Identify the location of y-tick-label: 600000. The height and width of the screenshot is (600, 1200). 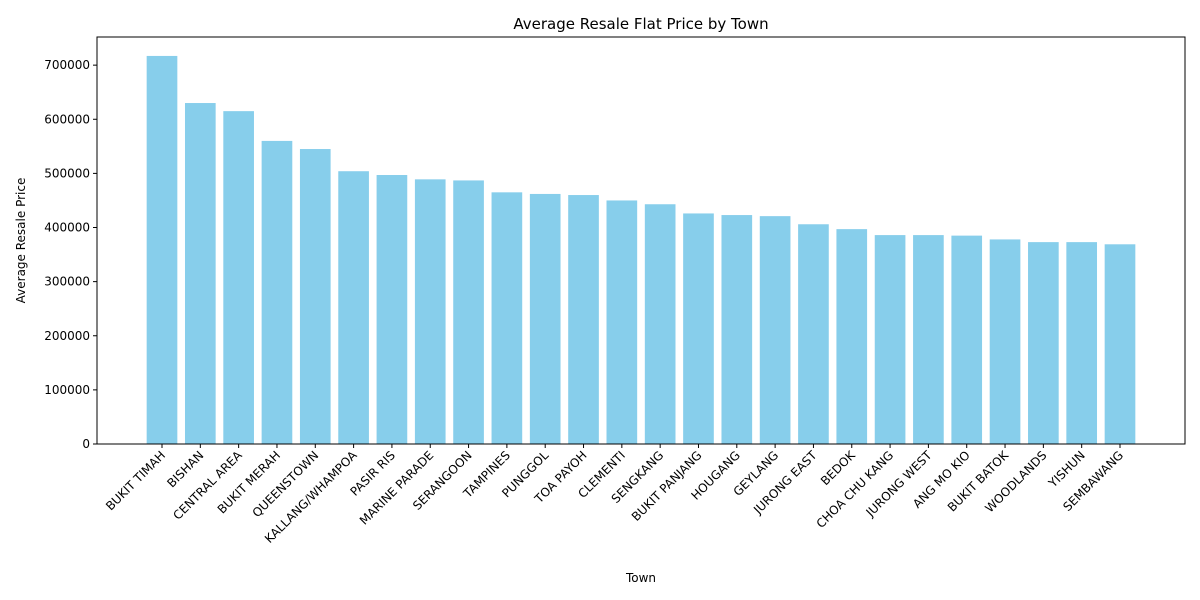
(67, 119).